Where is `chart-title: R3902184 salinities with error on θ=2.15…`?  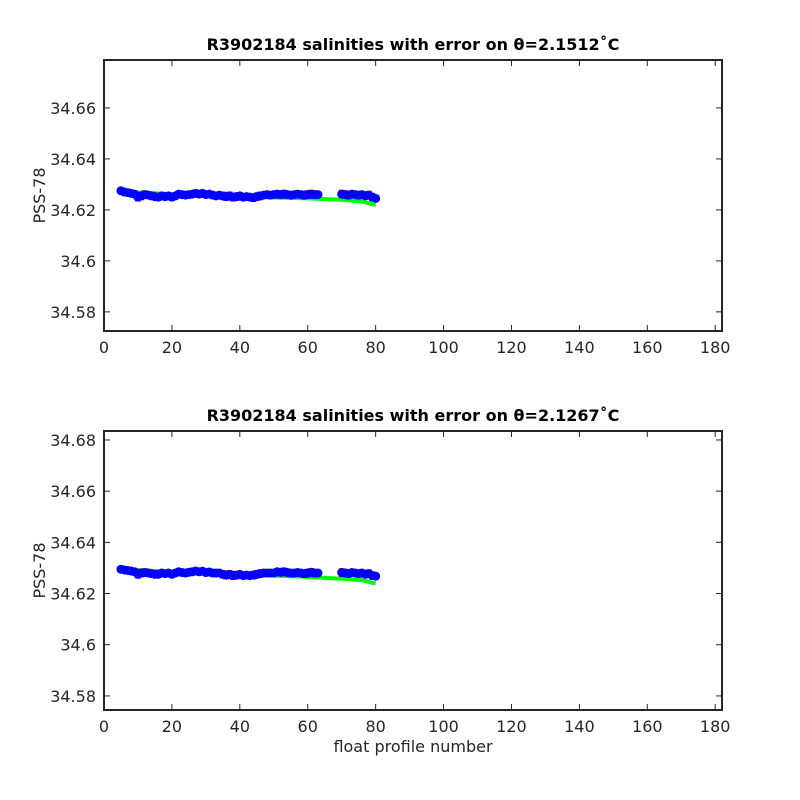
chart-title: R3902184 salinities with error on θ=2.15… is located at coordinates (413, 44).